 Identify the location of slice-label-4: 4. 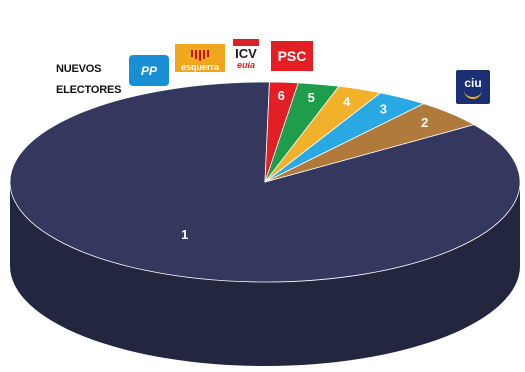
(347, 101).